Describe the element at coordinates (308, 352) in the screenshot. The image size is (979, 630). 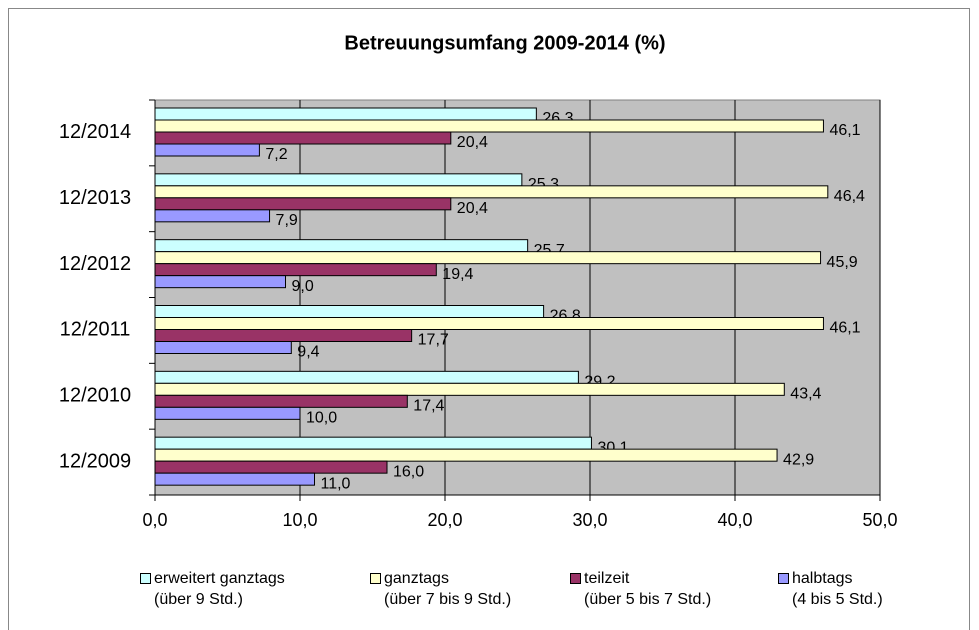
I see `data-label: 9,4` at that location.